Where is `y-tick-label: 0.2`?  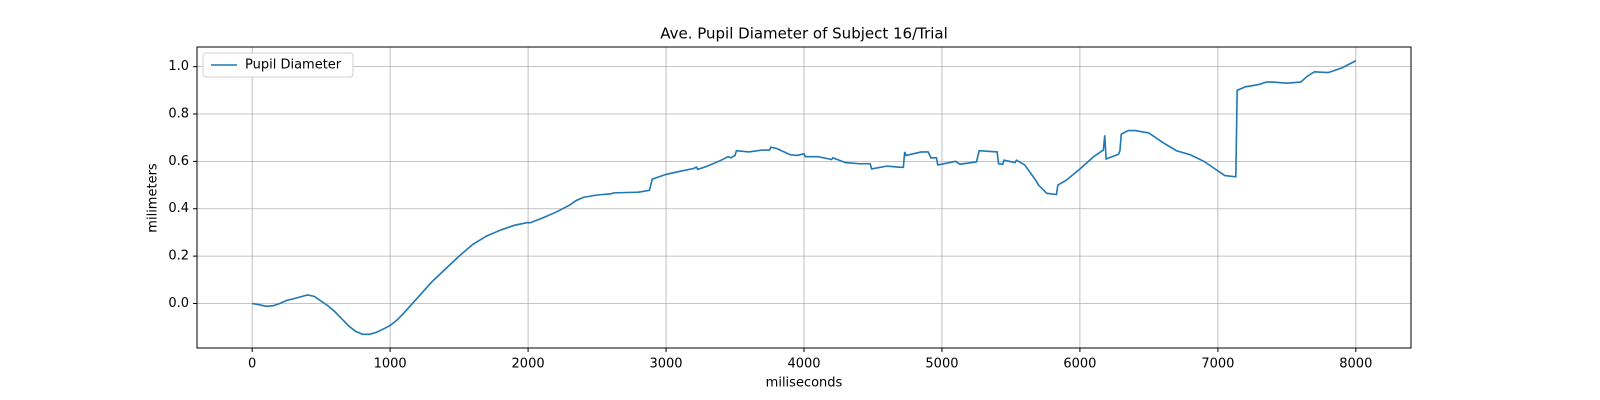 y-tick-label: 0.2 is located at coordinates (178, 256).